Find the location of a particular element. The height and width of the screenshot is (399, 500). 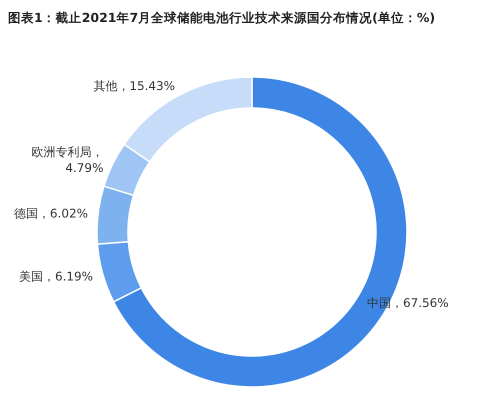

欧洲专利局: 欧洲专利局， 4.79% is located at coordinates (67, 160).